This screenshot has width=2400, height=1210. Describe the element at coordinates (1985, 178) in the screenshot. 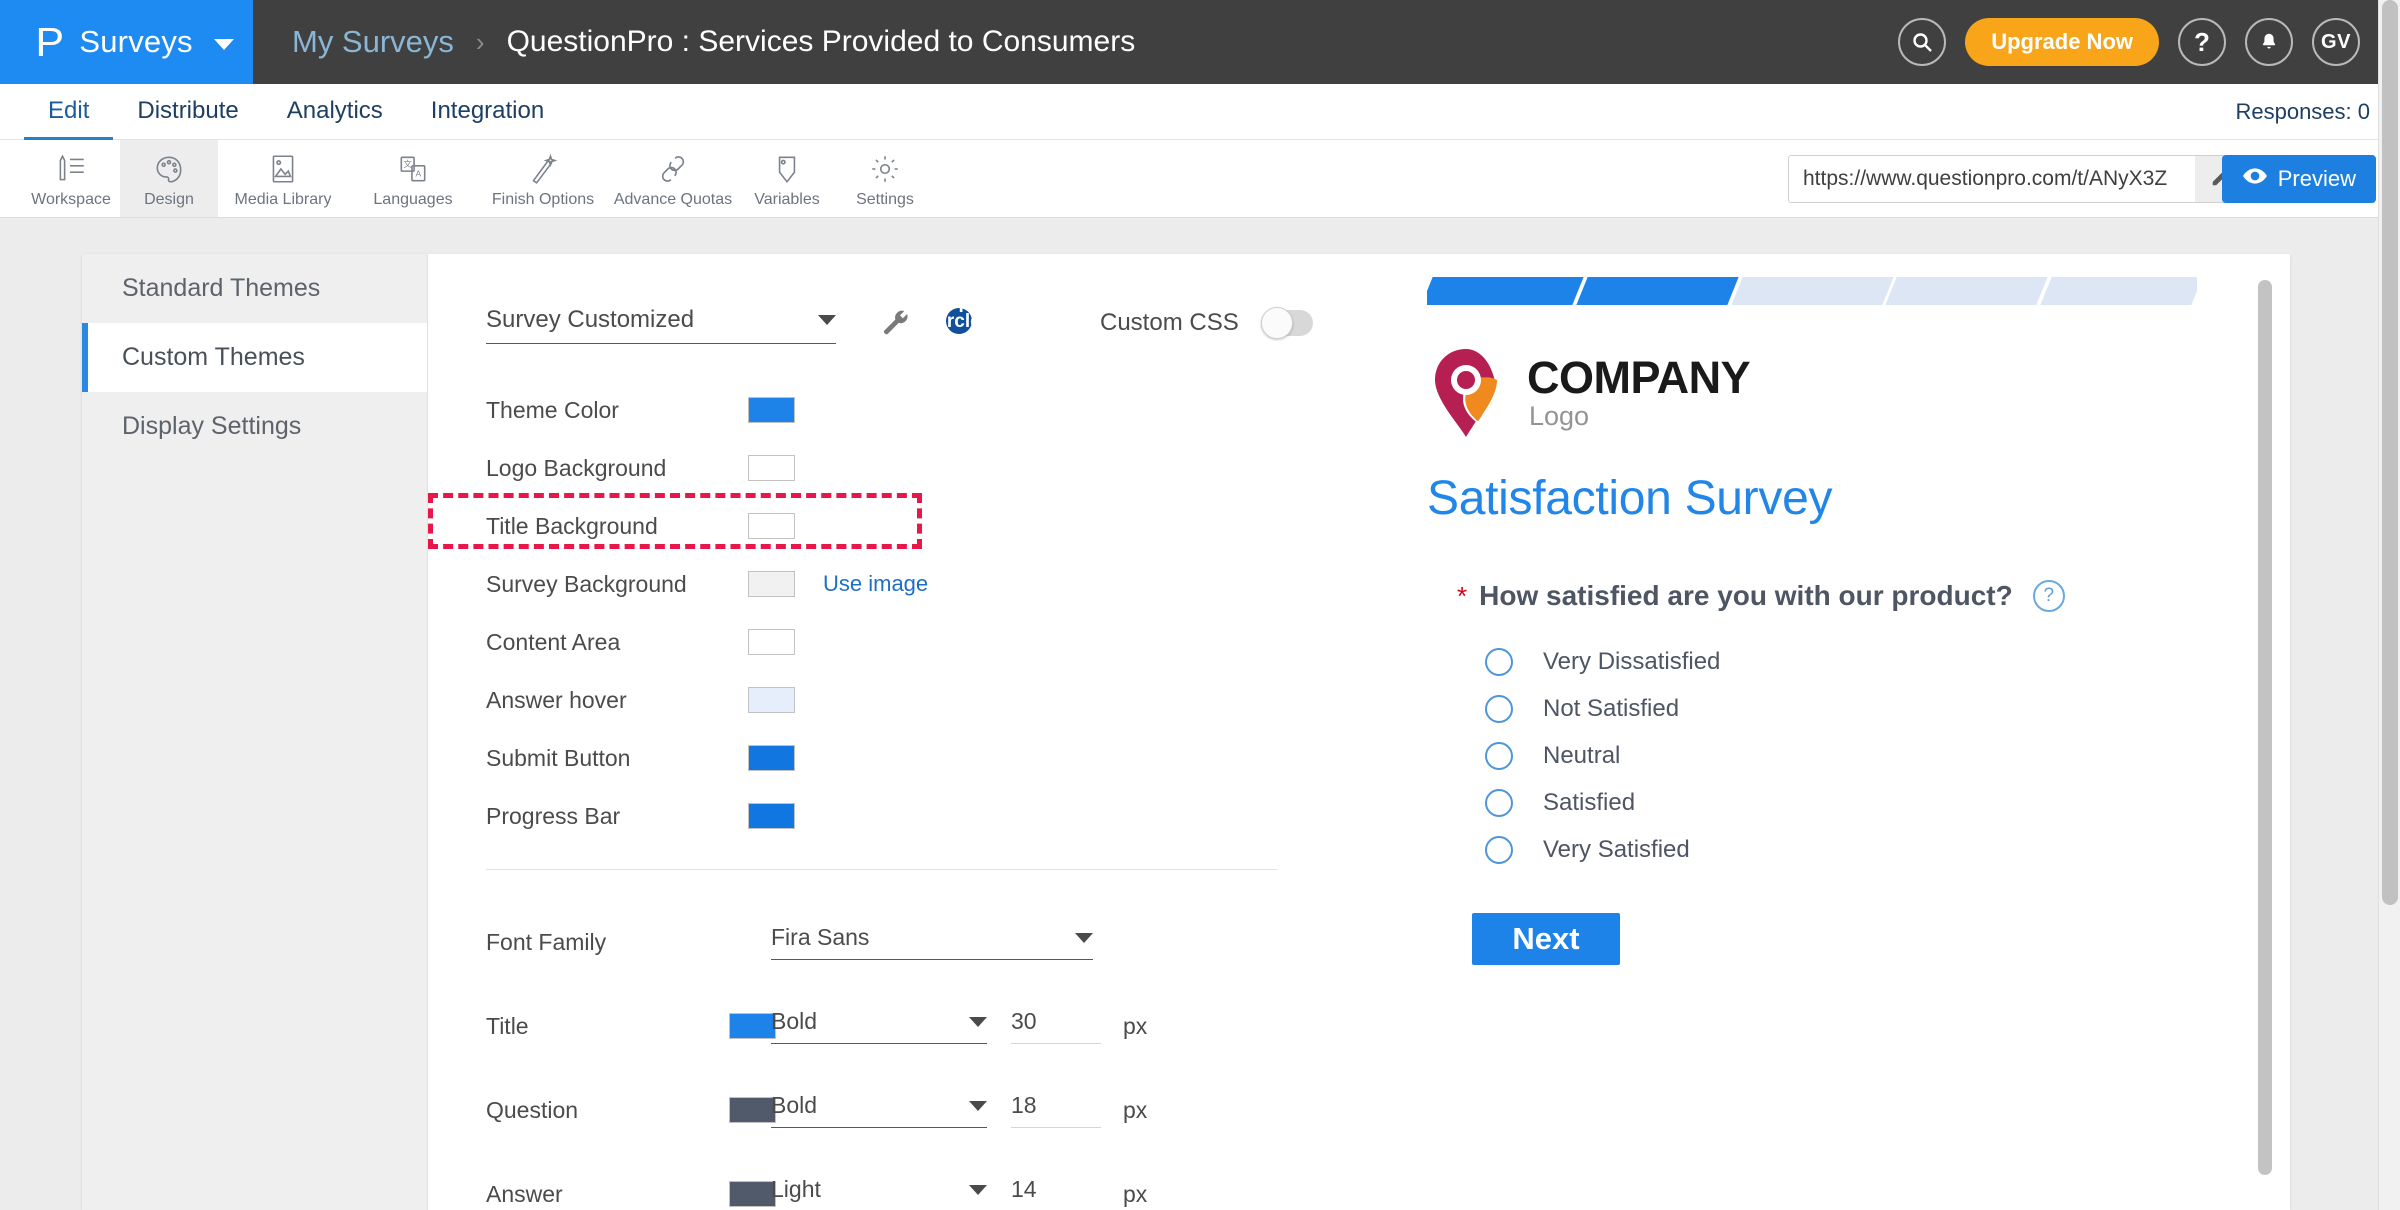

I see `survey-url-value: https://www.questionpro.com/t/ANyX3Z` at that location.